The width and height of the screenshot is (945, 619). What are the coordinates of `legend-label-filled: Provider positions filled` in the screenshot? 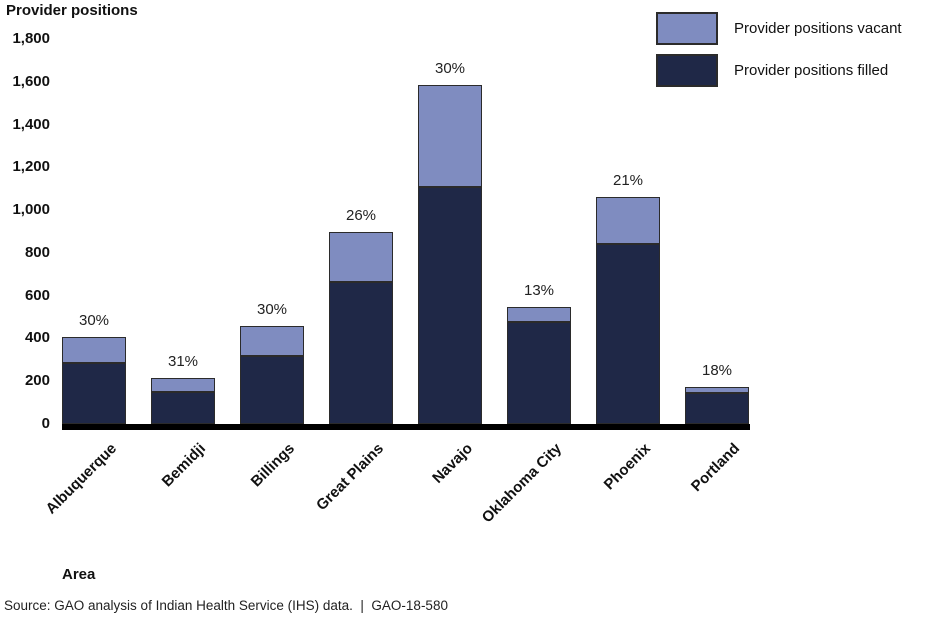 It's located at (811, 70).